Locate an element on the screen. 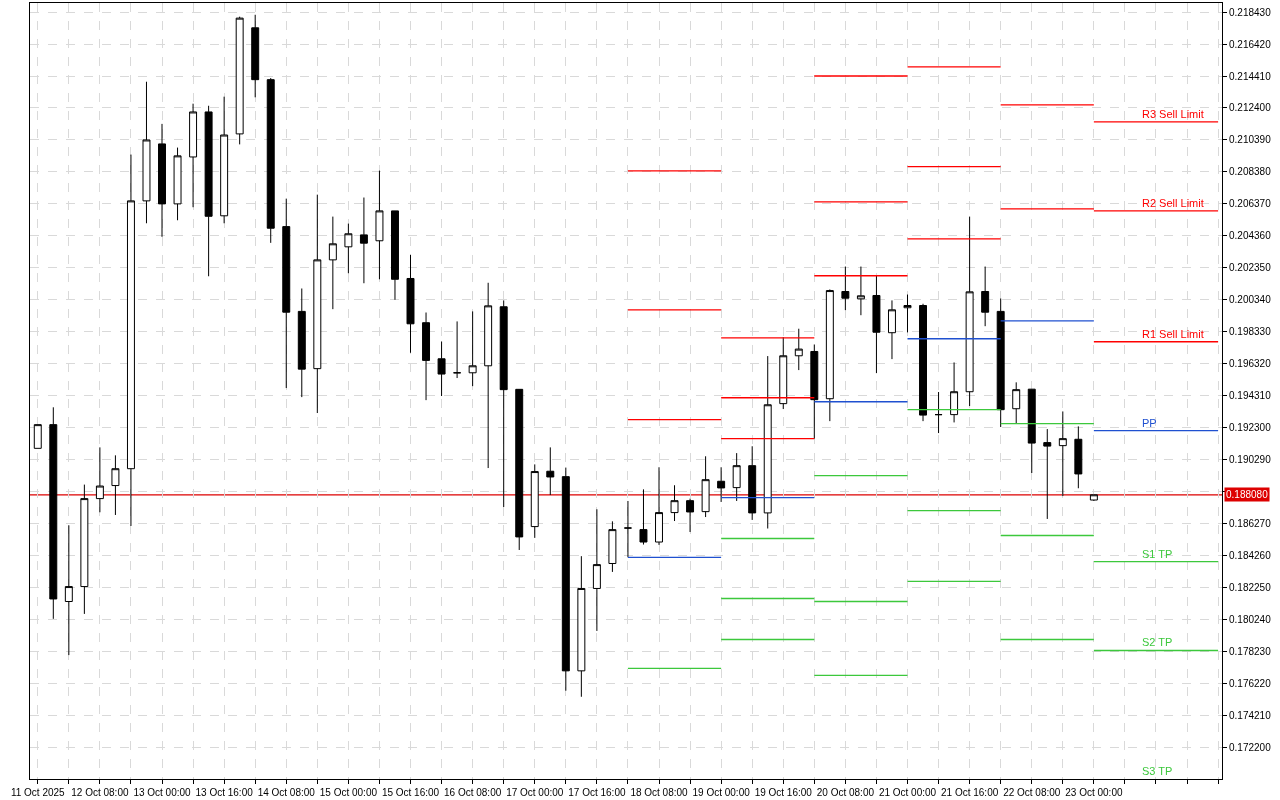  x-tick-label: 15 Oct 16:00 is located at coordinates (410, 792).